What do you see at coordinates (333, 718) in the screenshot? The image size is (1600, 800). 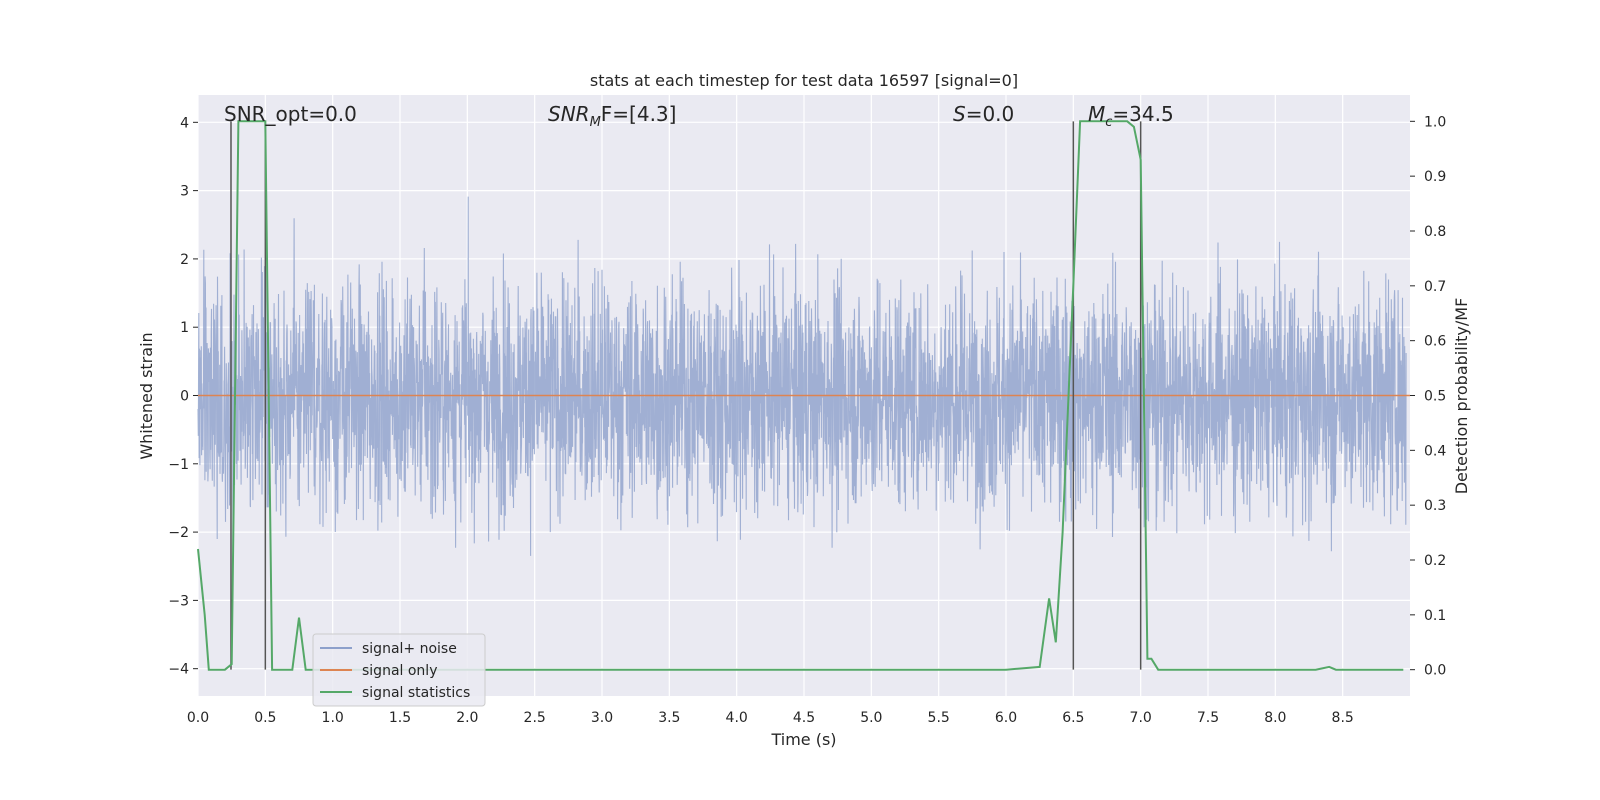 I see `x-tick-label: 1.0` at bounding box center [333, 718].